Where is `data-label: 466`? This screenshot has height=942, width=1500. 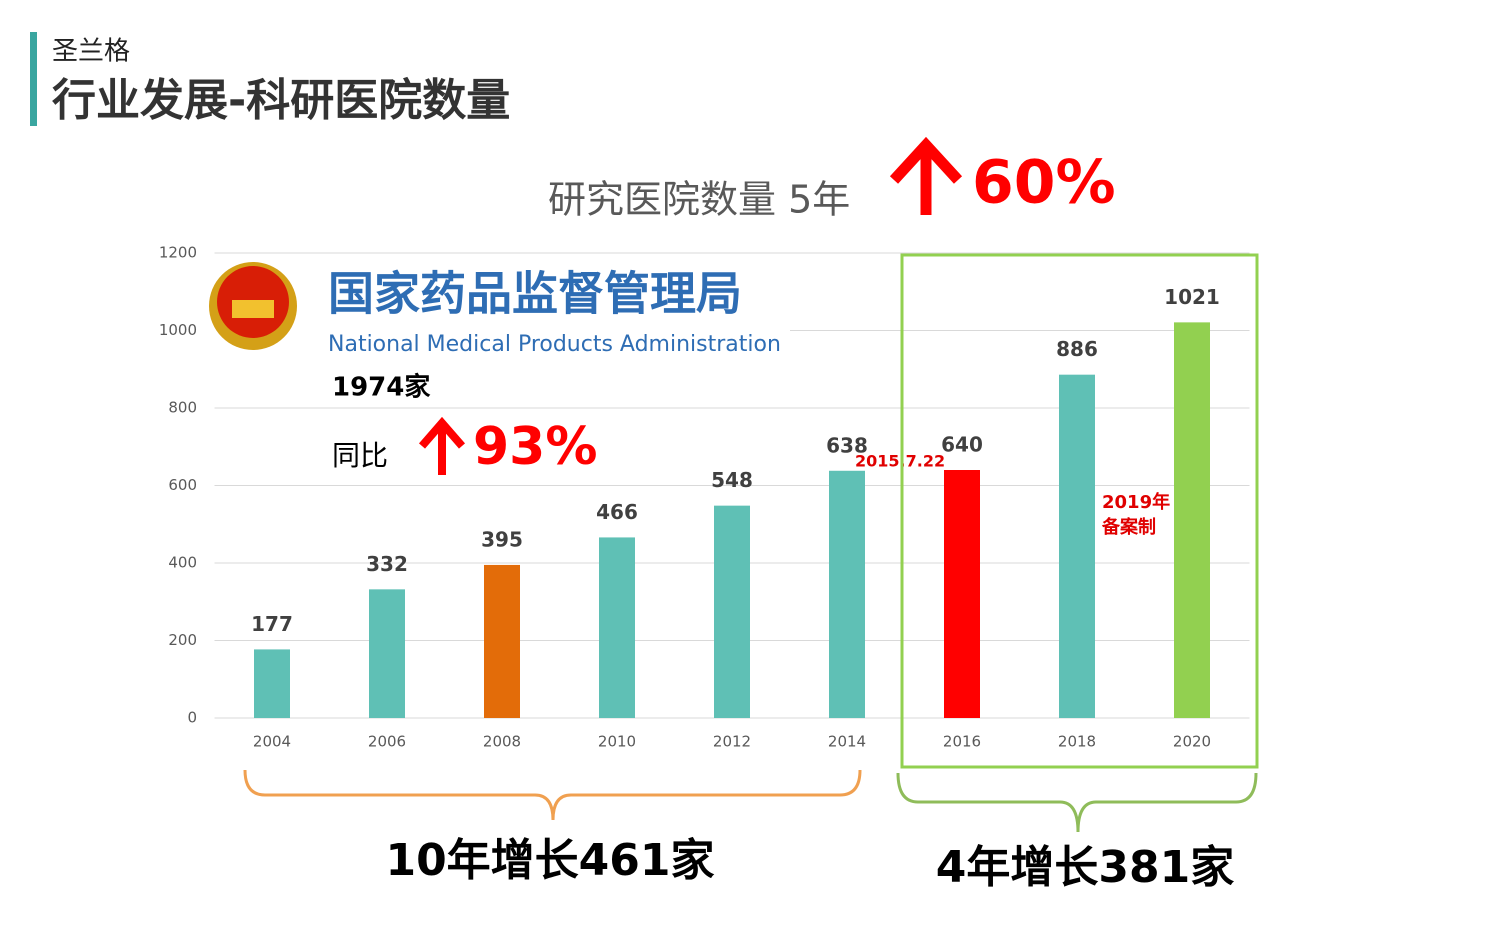
data-label: 466 is located at coordinates (617, 512).